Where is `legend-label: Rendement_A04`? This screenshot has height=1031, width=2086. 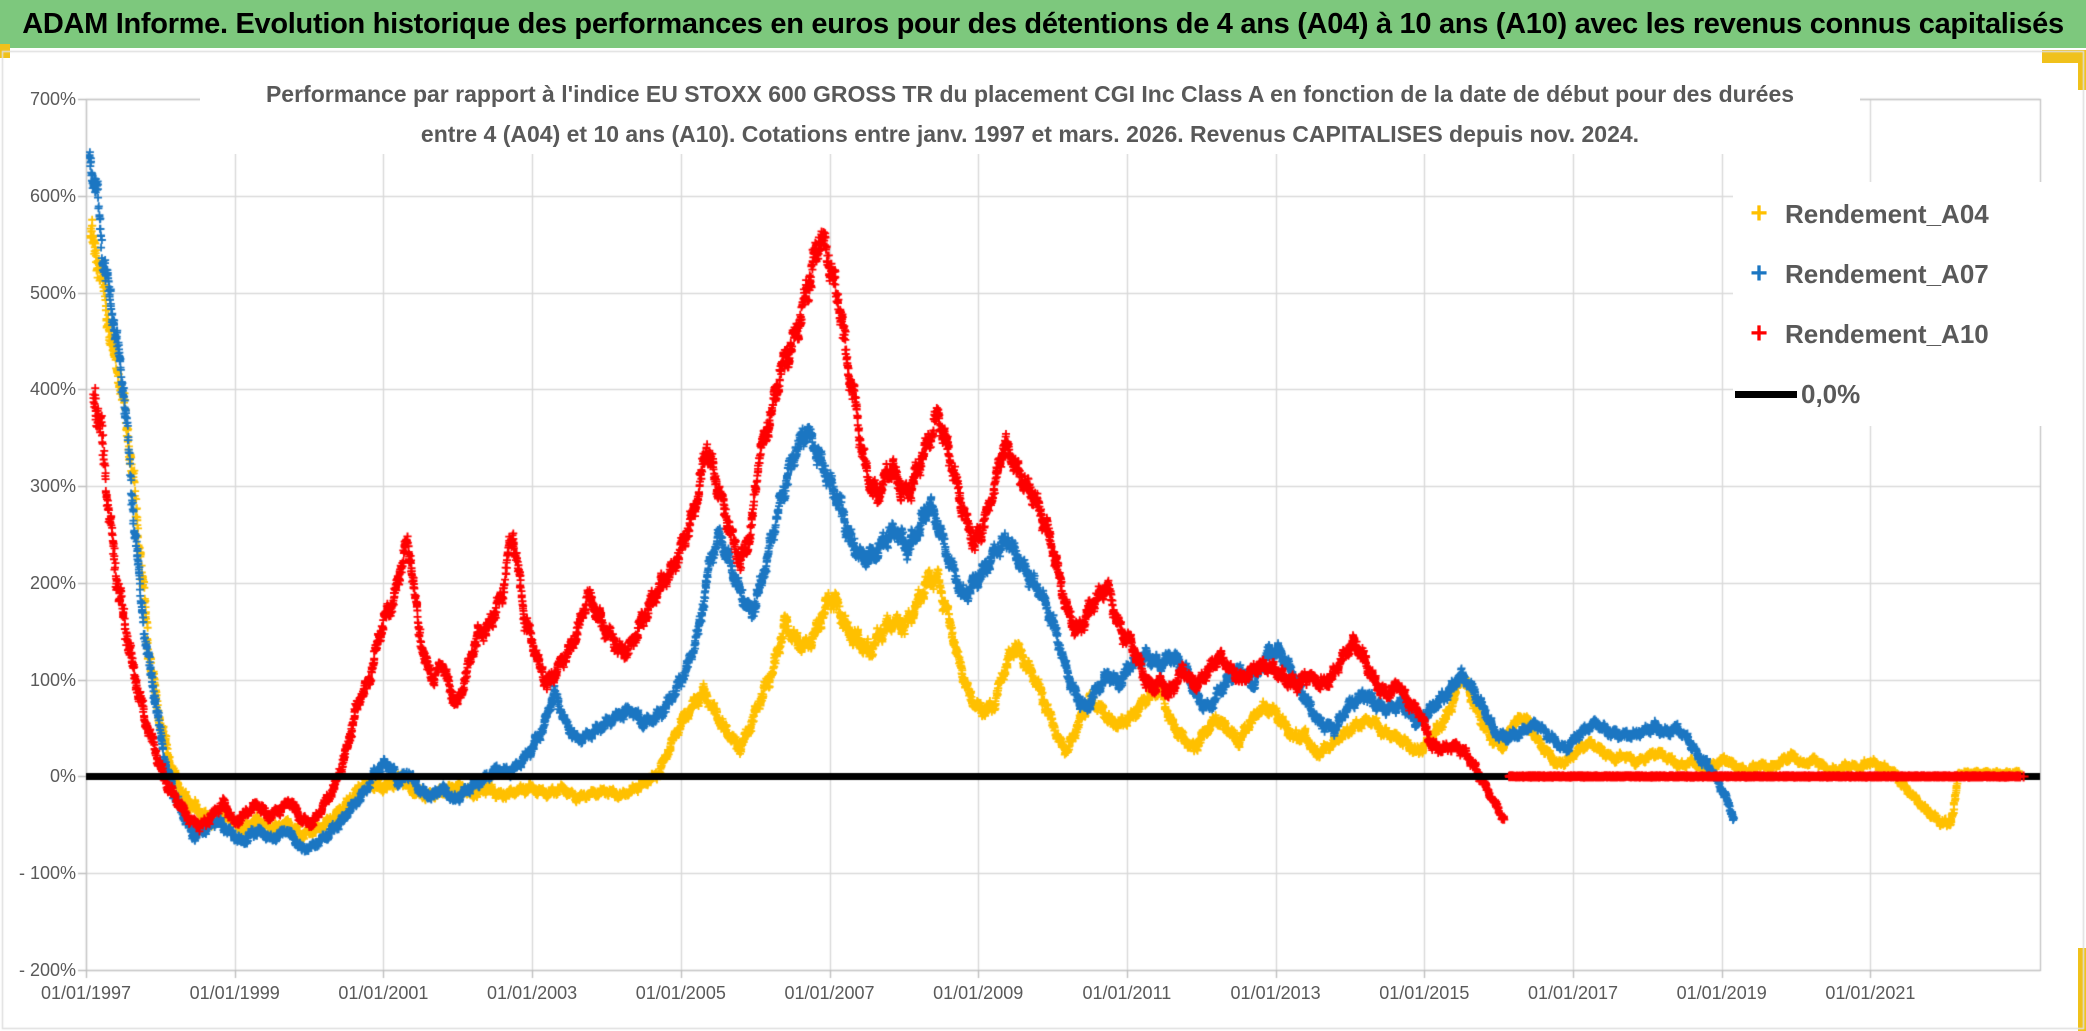 legend-label: Rendement_A04 is located at coordinates (1887, 213).